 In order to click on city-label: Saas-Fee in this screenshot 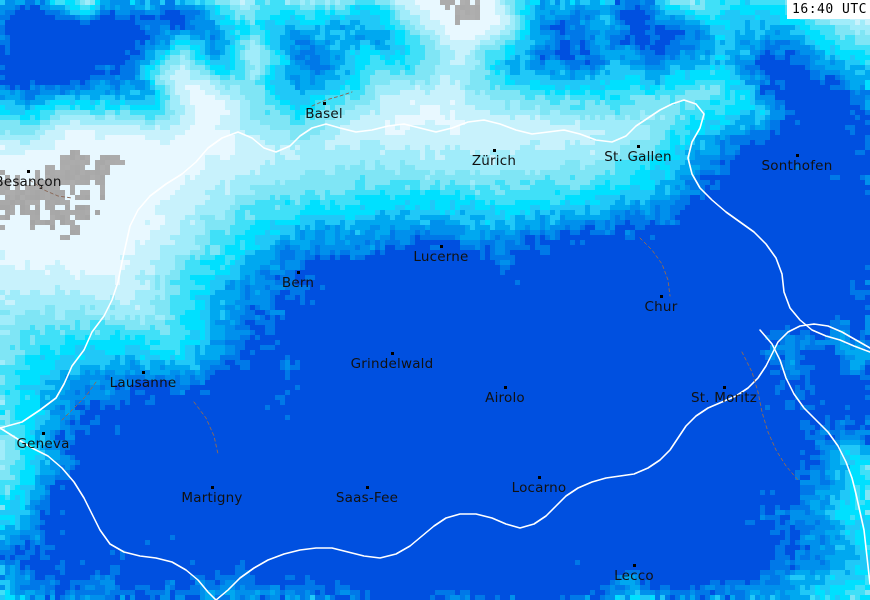, I will do `click(367, 498)`.